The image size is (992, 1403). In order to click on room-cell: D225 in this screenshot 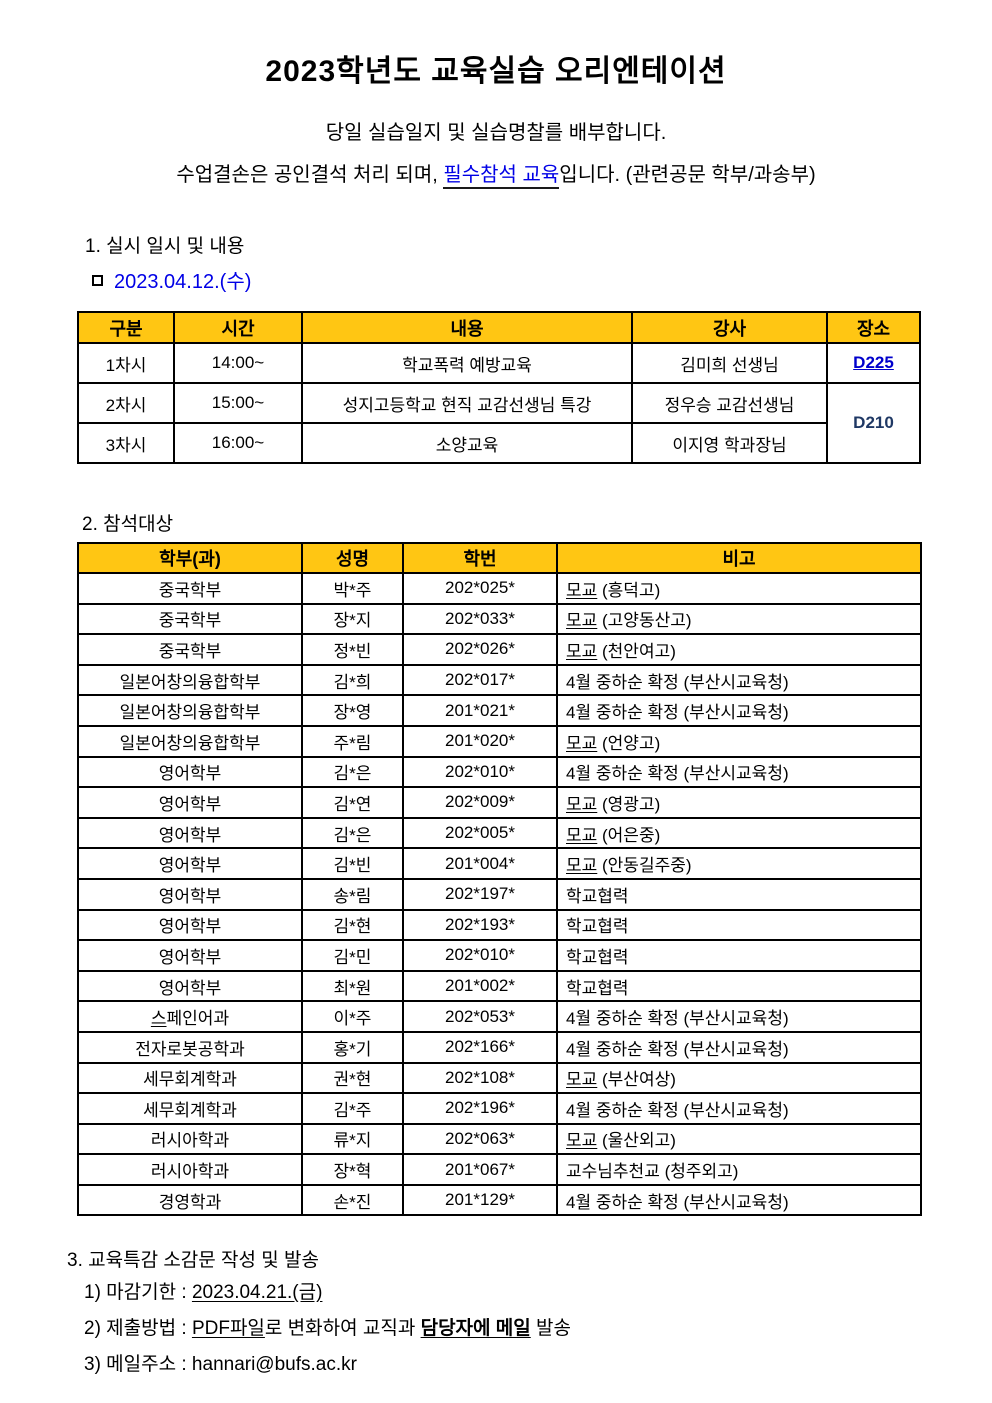, I will do `click(873, 363)`.